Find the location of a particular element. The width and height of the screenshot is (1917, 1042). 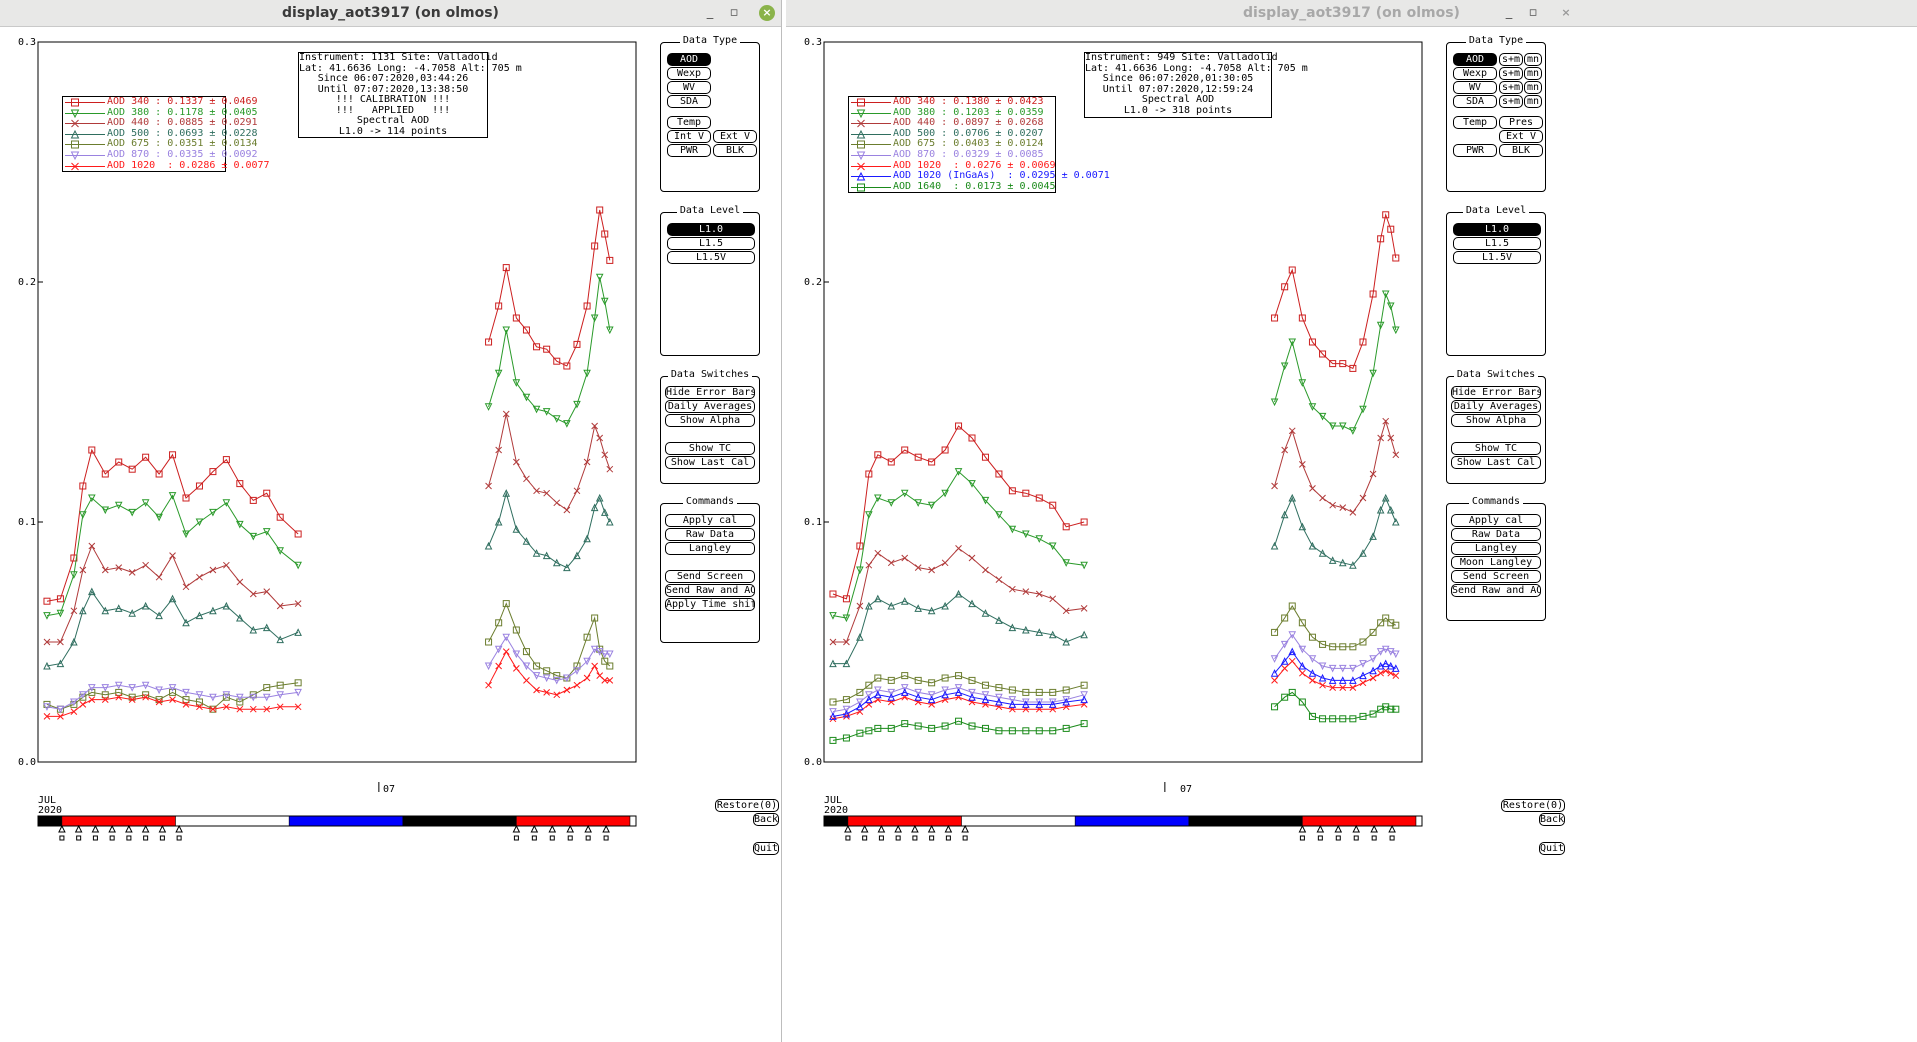

legend-label: AOD 500 is located at coordinates (128, 133).